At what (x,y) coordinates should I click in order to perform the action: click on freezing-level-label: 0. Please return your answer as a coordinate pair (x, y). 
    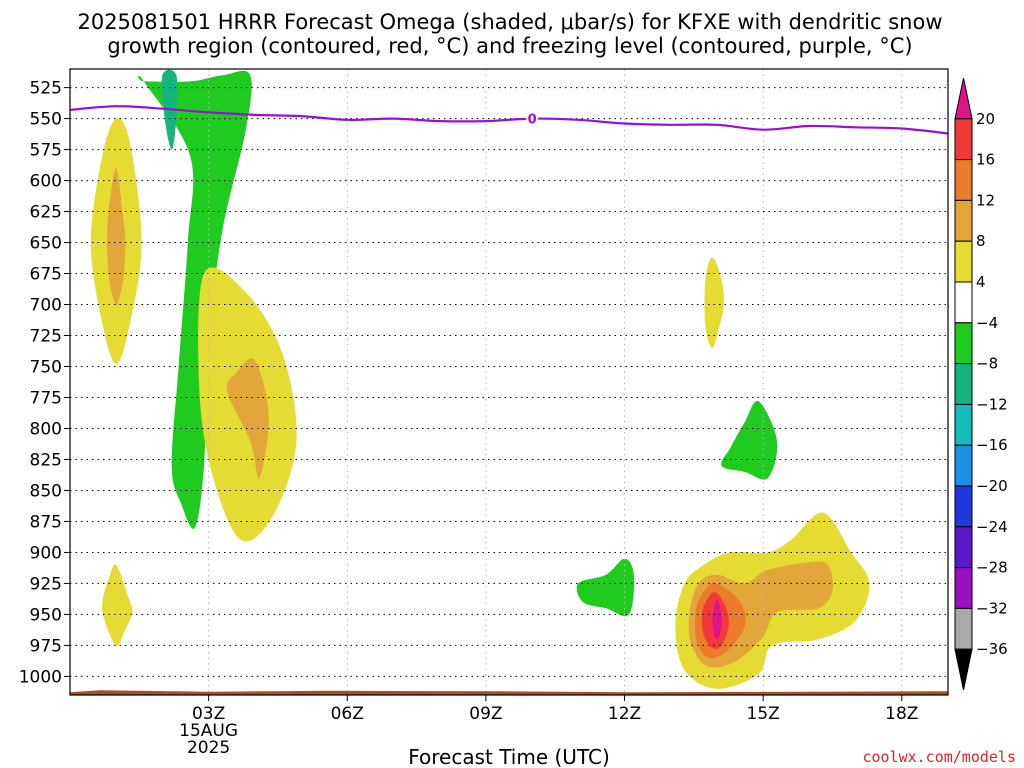
    Looking at the image, I should click on (532, 120).